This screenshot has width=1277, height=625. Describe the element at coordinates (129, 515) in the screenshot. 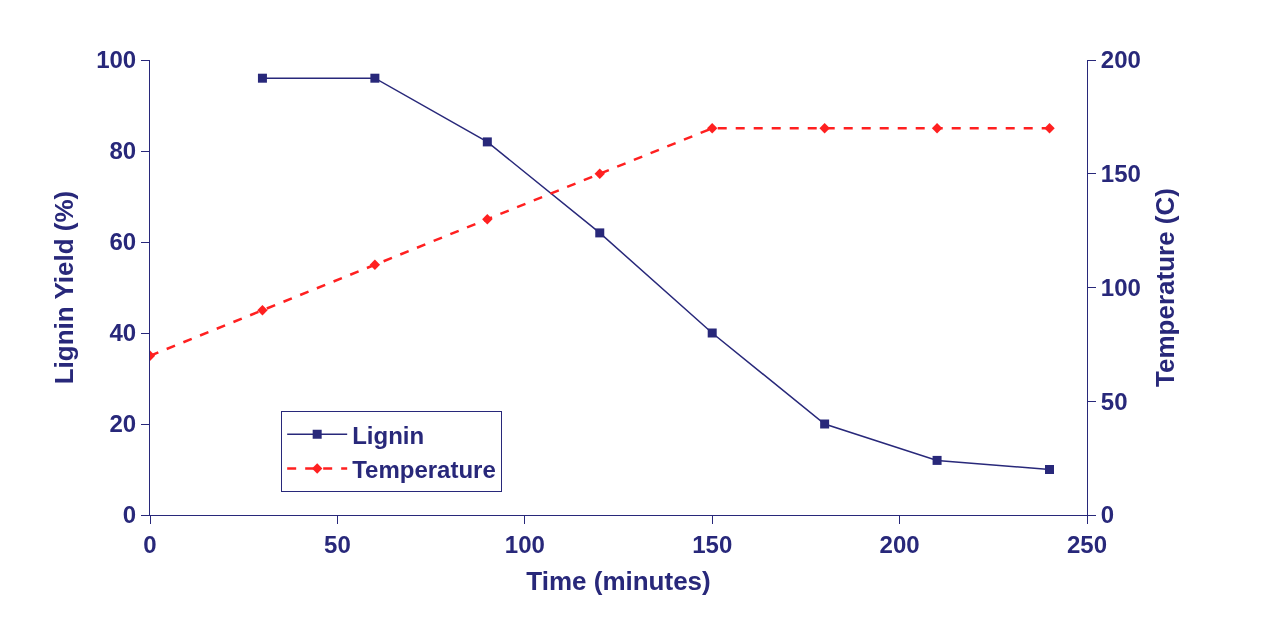

I see `y-tick-label: 0` at that location.